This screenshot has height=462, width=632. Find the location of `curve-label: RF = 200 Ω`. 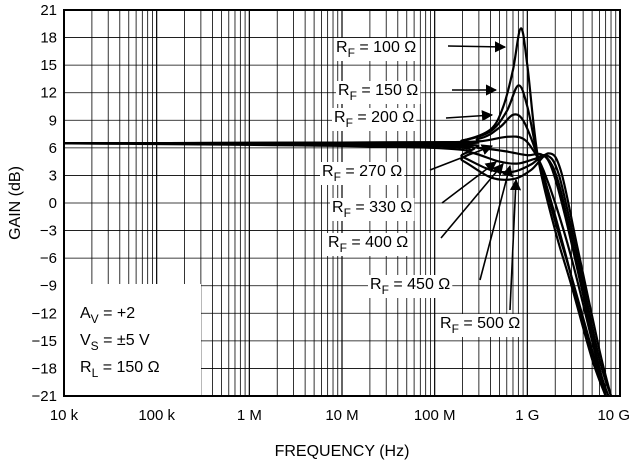

curve-label: RF = 200 Ω is located at coordinates (374, 119).